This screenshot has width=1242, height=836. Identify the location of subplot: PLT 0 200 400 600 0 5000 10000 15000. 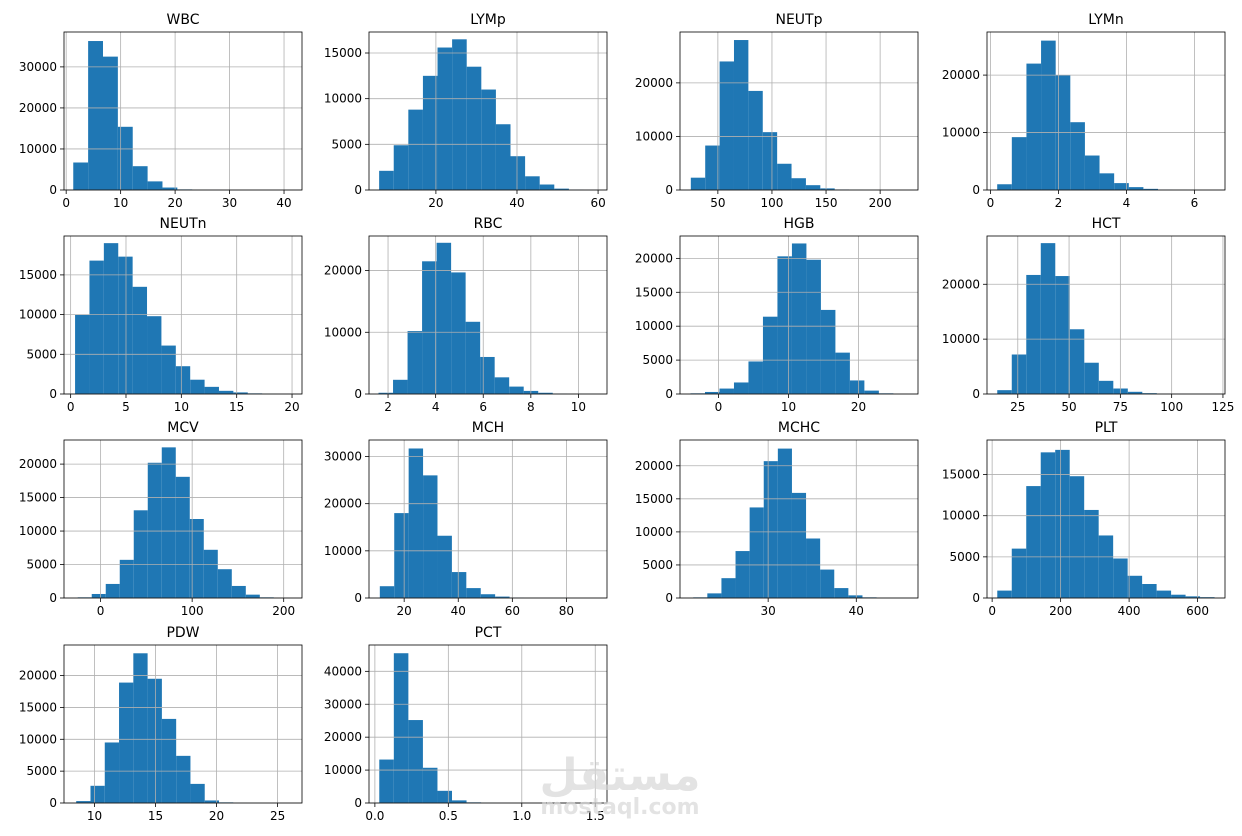
(1084, 519).